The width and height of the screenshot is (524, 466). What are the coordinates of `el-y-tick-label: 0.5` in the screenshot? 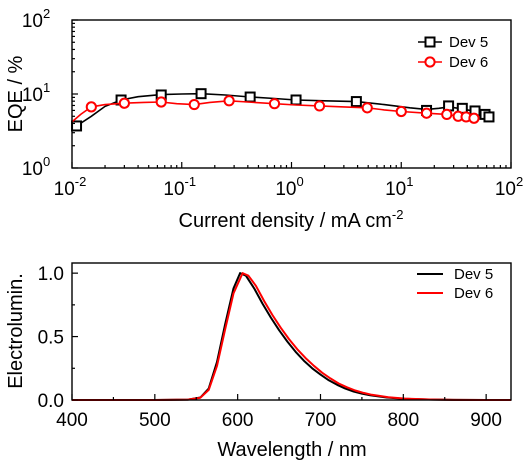 It's located at (51, 338).